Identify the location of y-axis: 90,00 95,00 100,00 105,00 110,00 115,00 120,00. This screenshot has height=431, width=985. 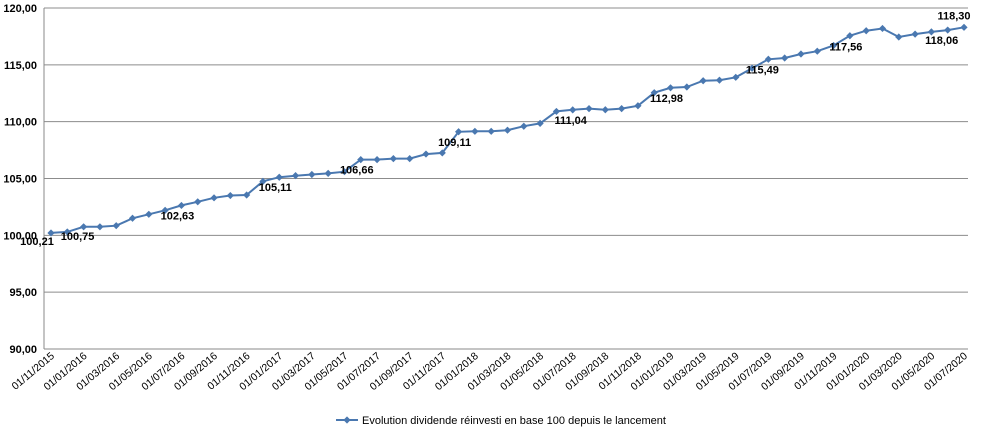
(20, 179).